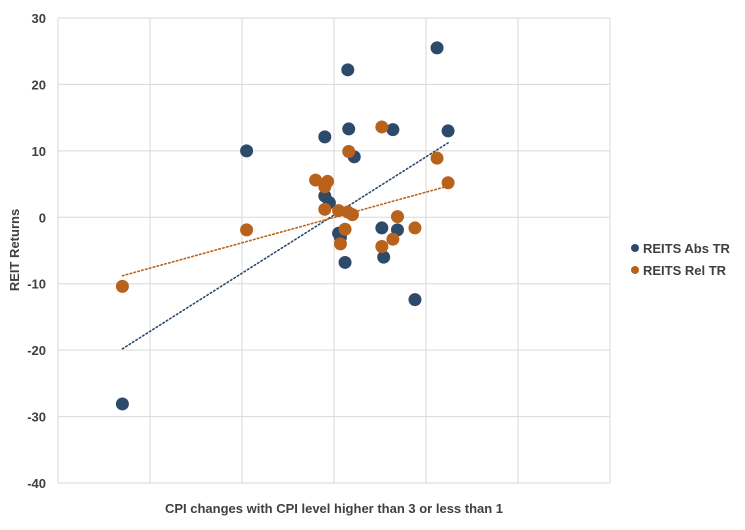 The image size is (745, 530). What do you see at coordinates (36, 417) in the screenshot?
I see `y-tick-label: -30` at bounding box center [36, 417].